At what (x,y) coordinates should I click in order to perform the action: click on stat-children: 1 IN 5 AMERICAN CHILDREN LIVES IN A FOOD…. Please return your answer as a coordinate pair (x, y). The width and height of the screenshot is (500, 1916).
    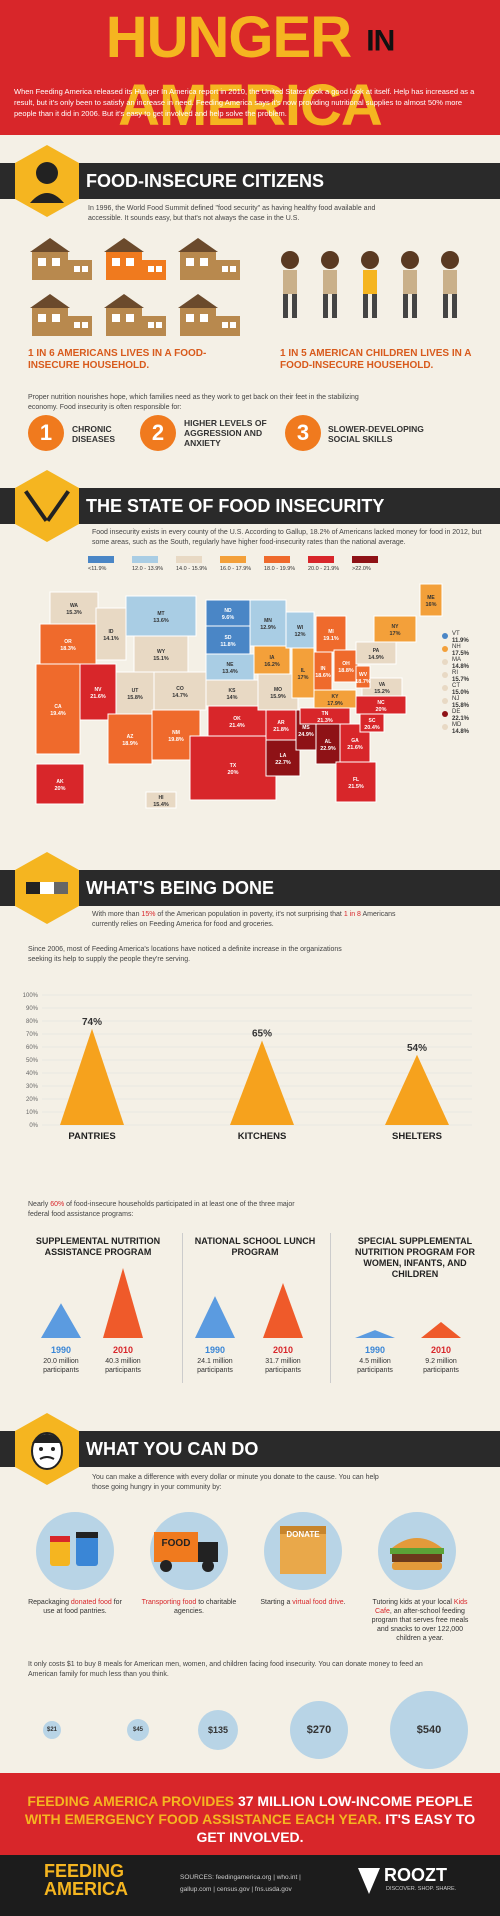
    Looking at the image, I should click on (376, 359).